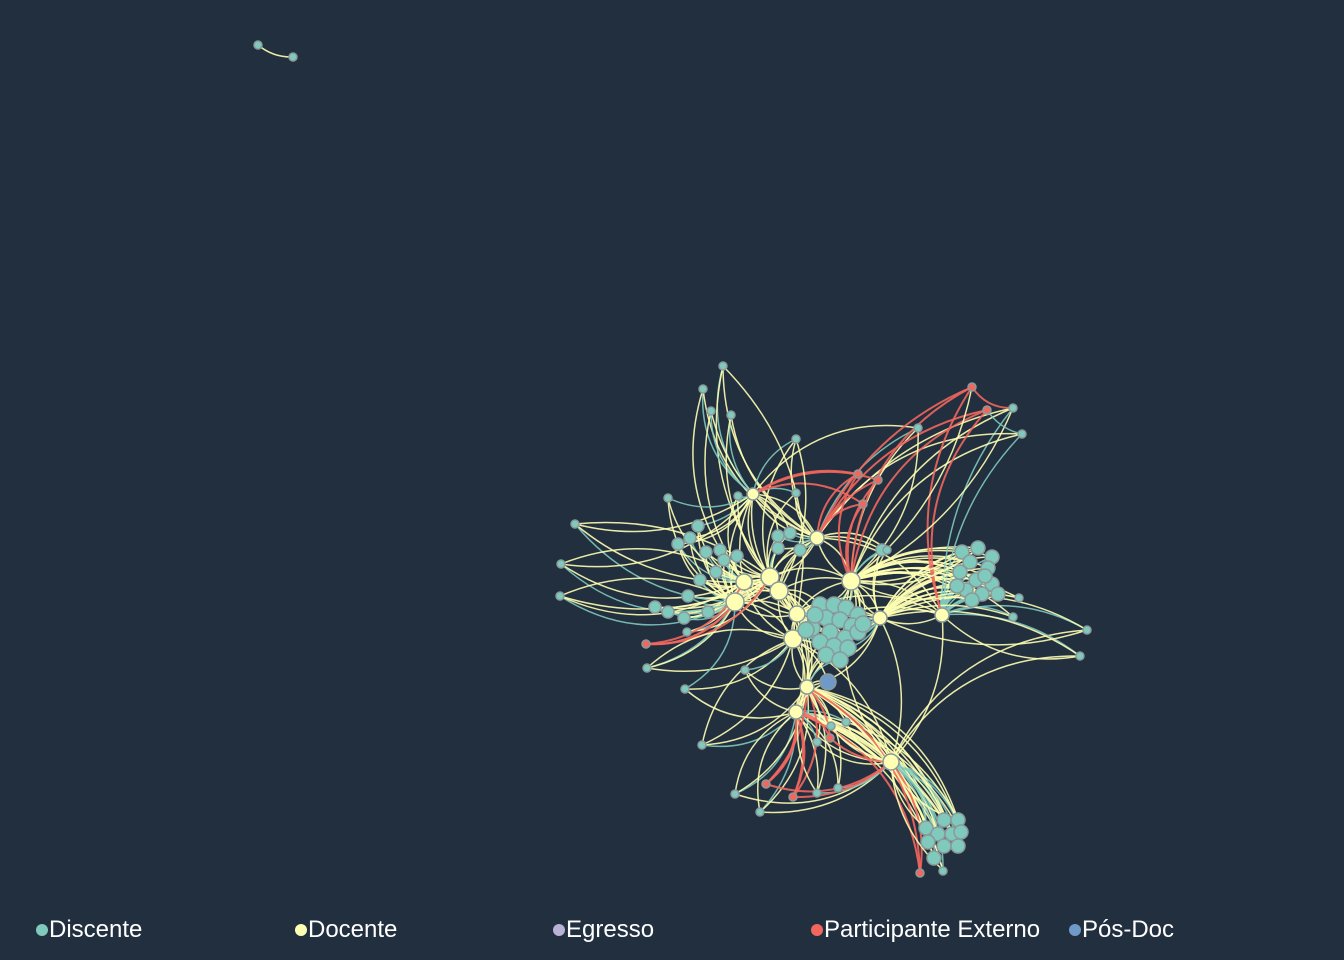  What do you see at coordinates (42, 930) in the screenshot?
I see `legend-swatch-discente` at bounding box center [42, 930].